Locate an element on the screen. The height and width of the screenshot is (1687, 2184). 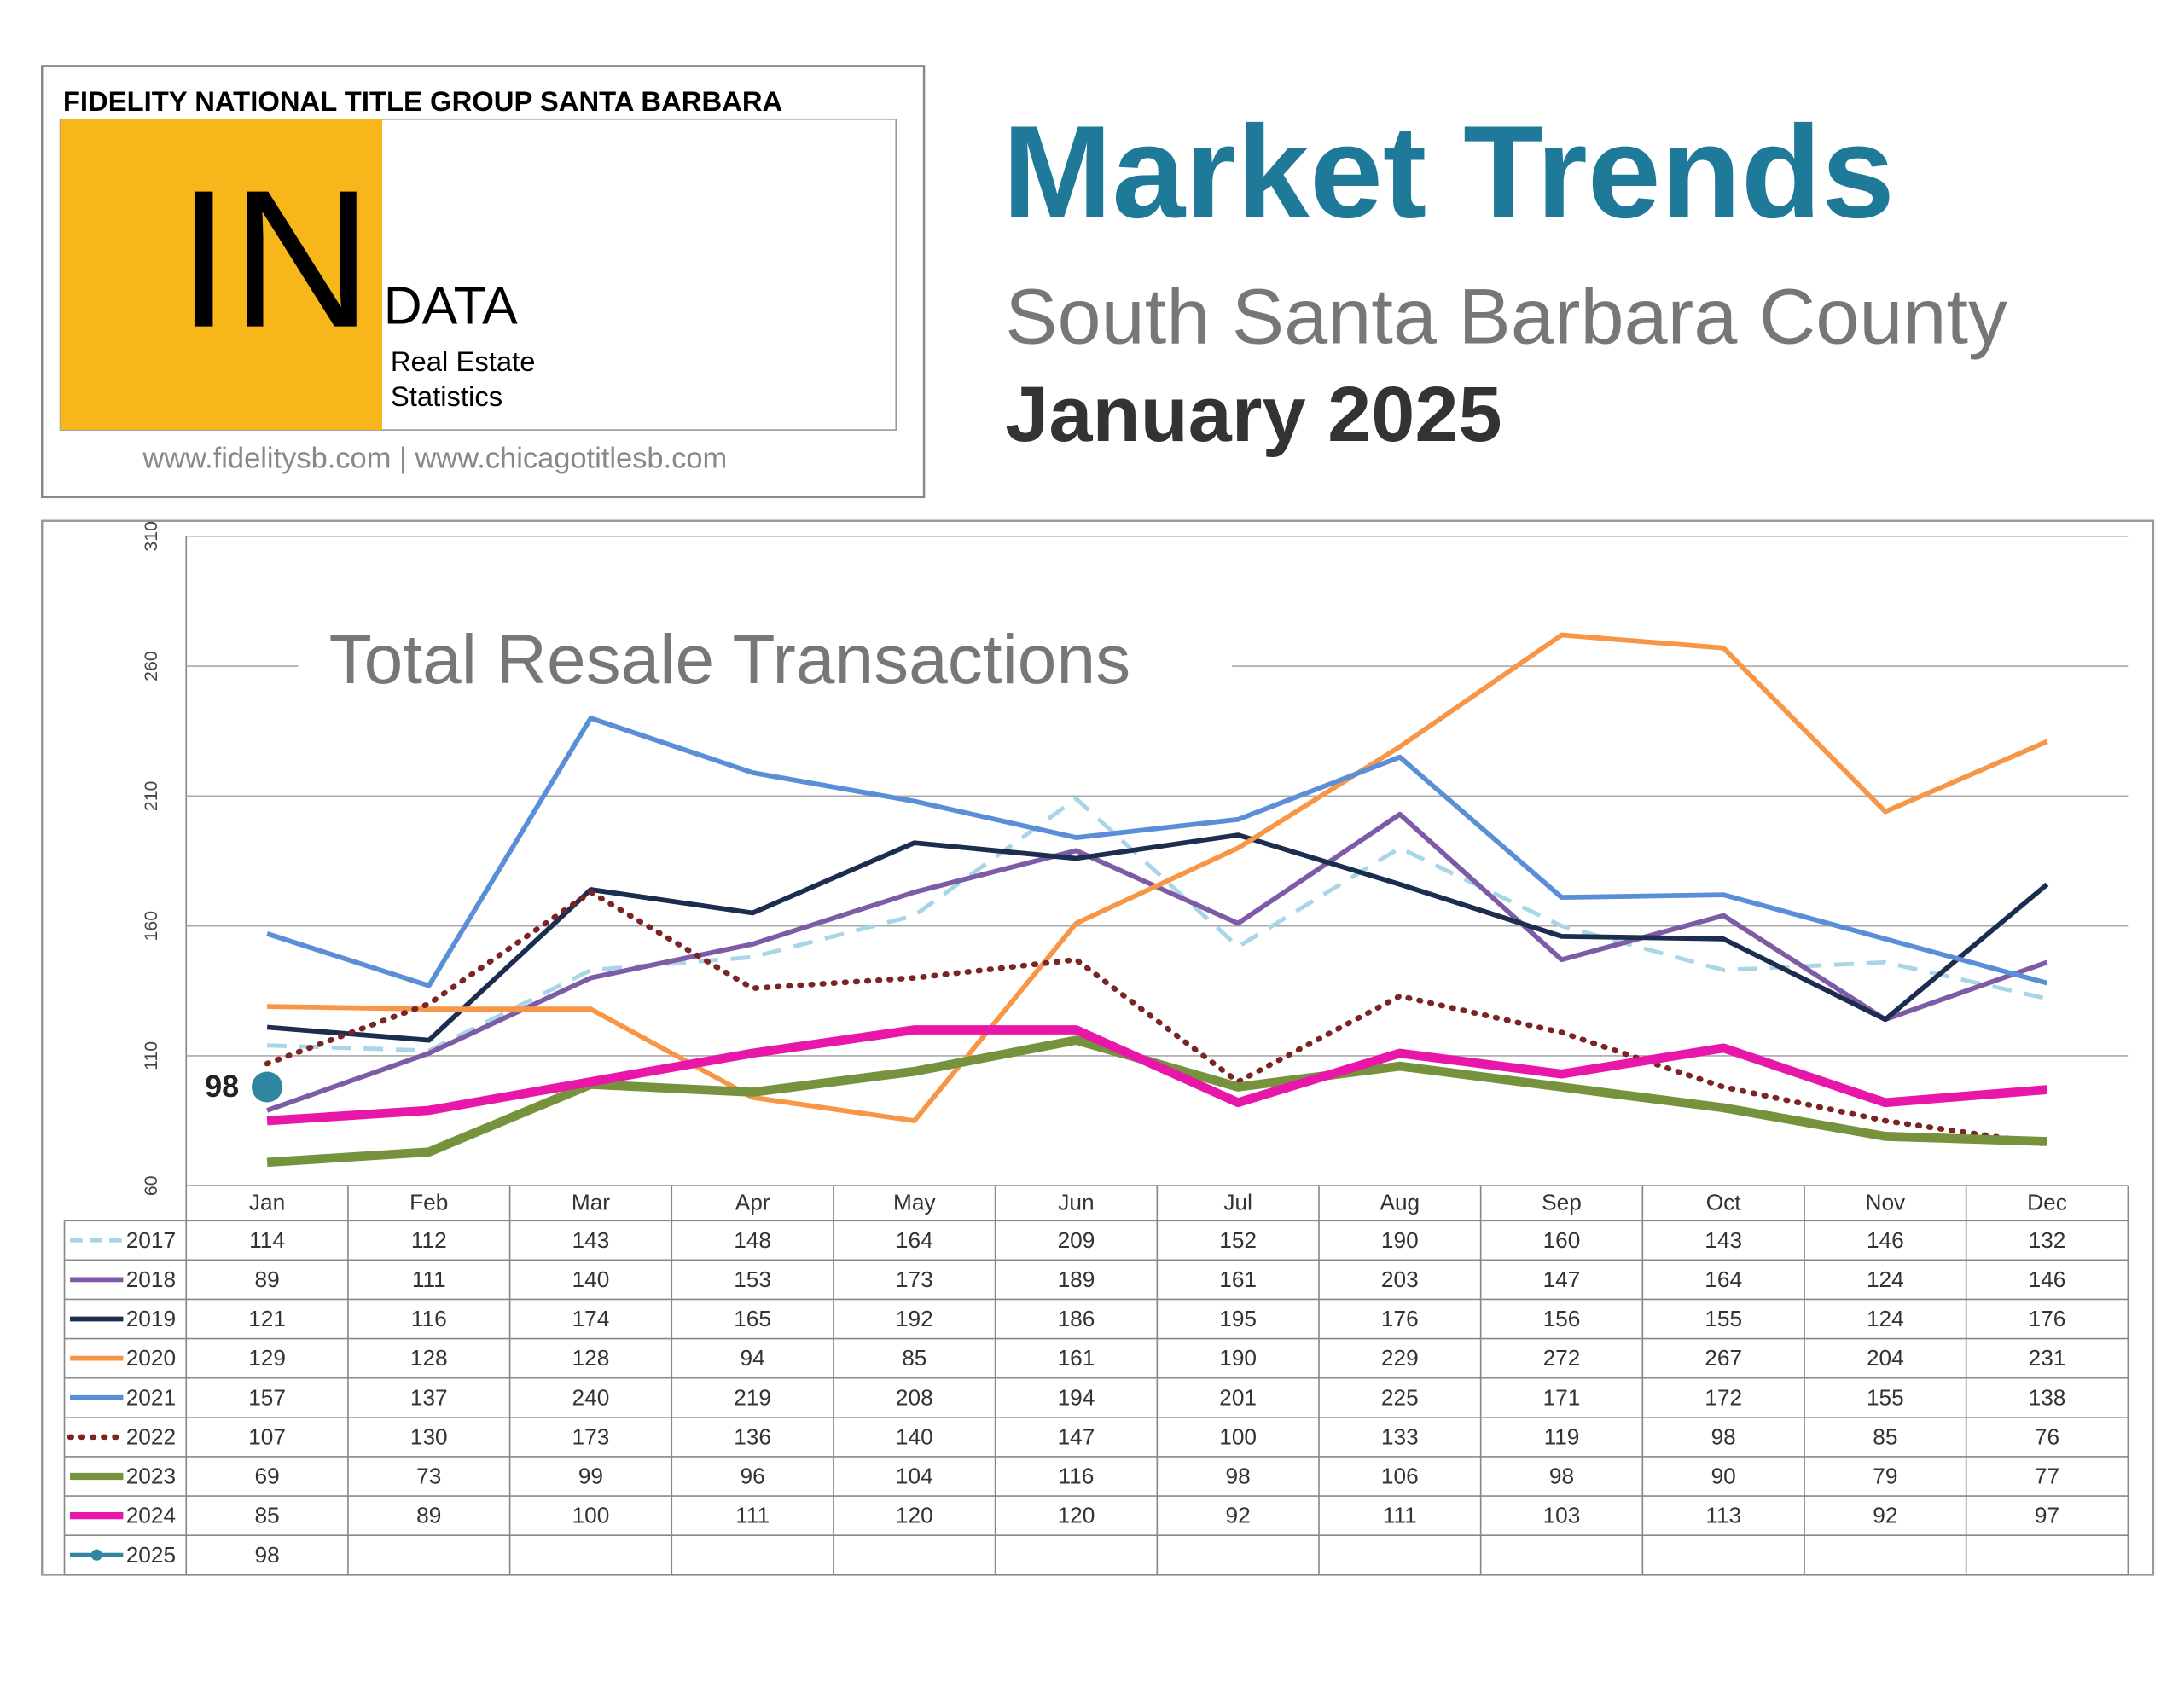
table-cell: 130 is located at coordinates (429, 1436).